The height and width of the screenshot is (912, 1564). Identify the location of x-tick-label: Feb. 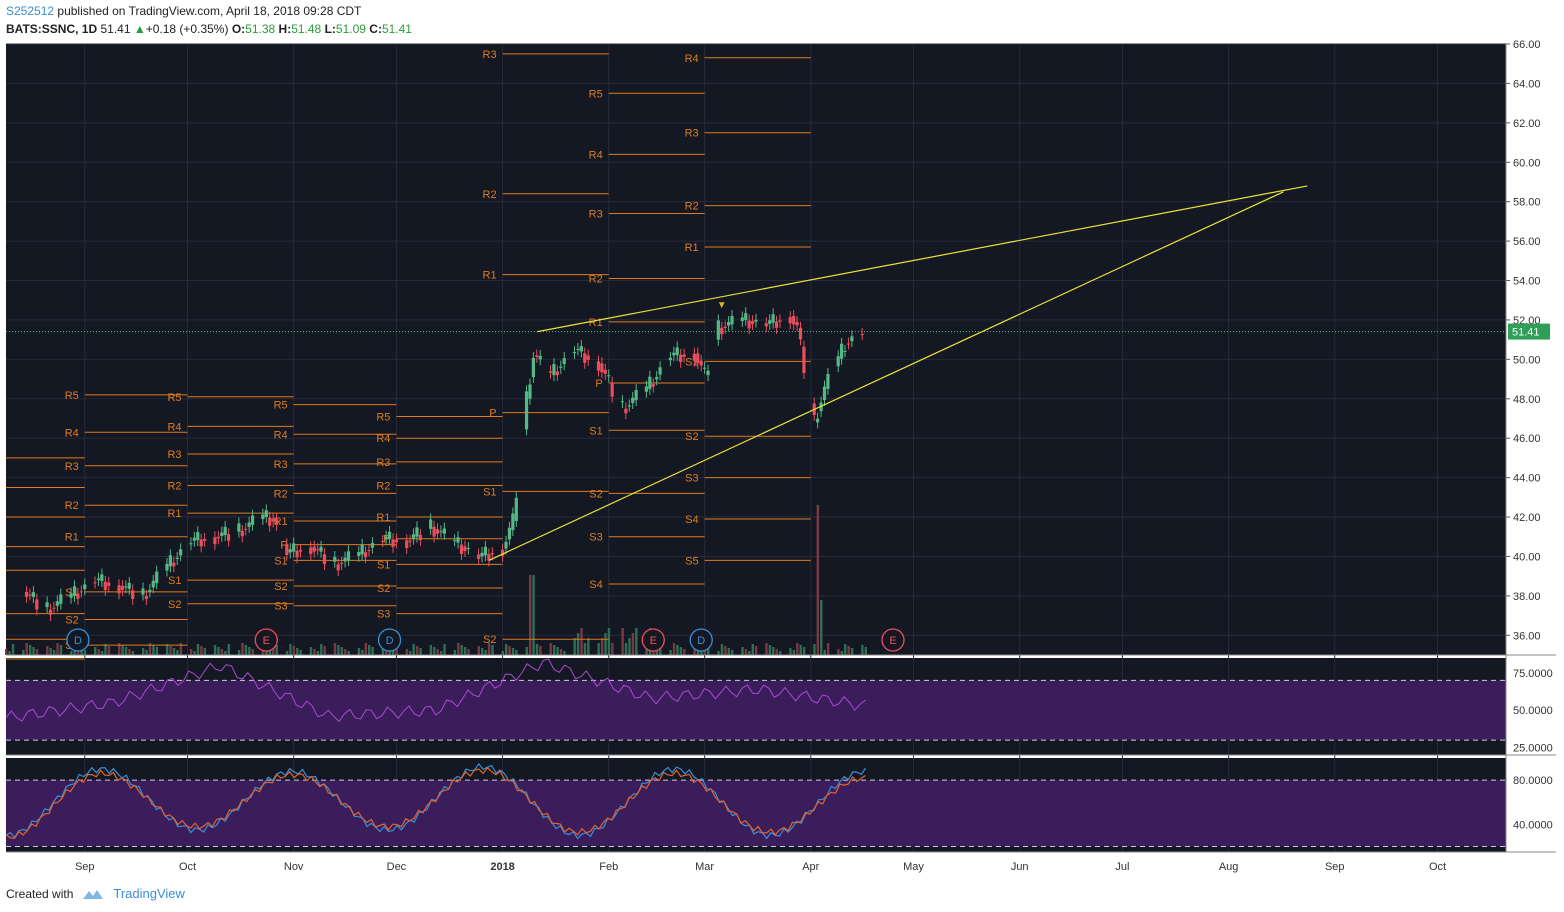
(608, 867).